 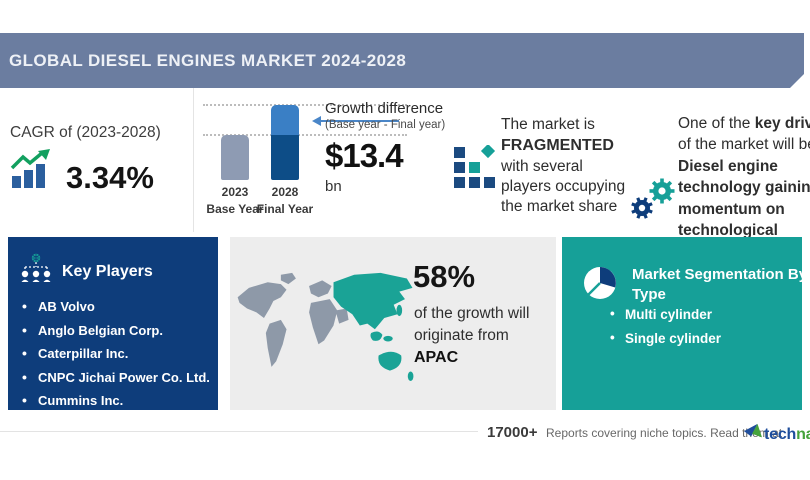 What do you see at coordinates (436, 357) in the screenshot?
I see `apac-region-label: APAC` at bounding box center [436, 357].